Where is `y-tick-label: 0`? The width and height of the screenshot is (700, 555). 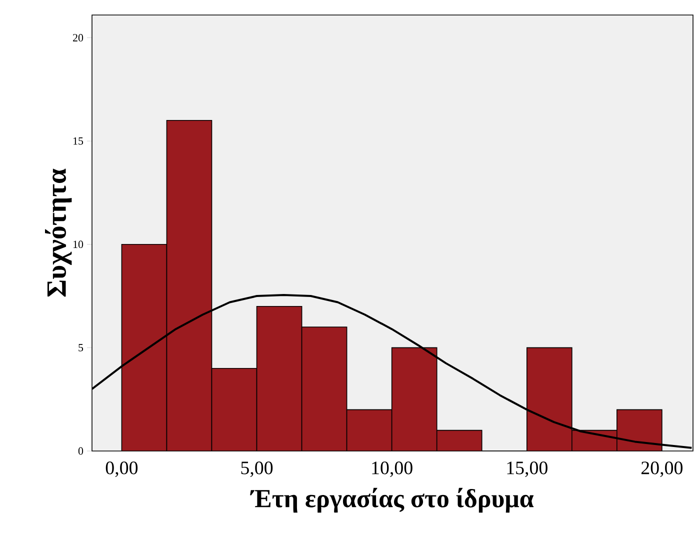 y-tick-label: 0 is located at coordinates (81, 451).